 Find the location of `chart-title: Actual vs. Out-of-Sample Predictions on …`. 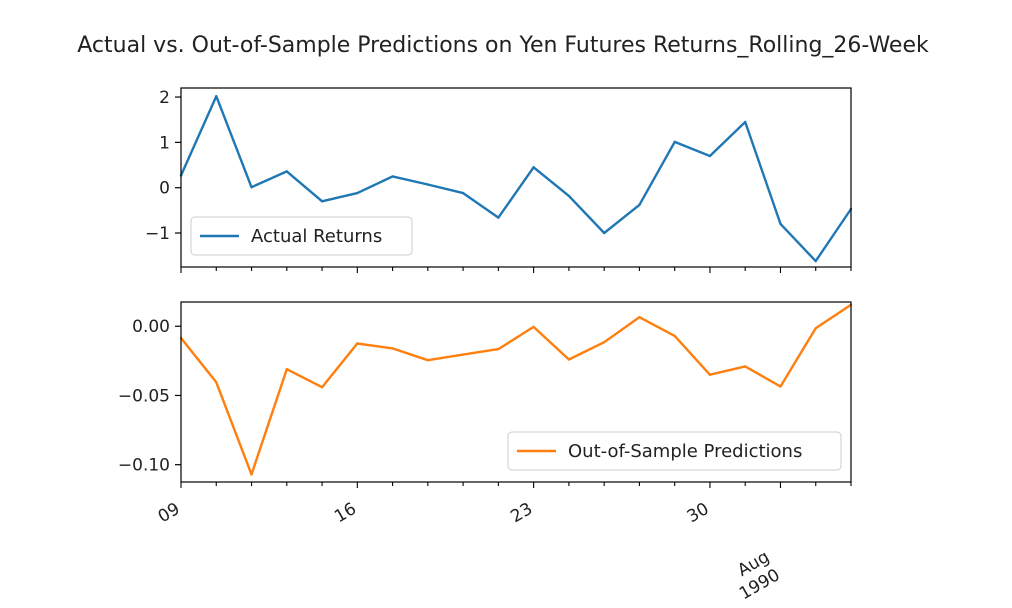

chart-title: Actual vs. Out-of-Sample Predictions on … is located at coordinates (503, 45).